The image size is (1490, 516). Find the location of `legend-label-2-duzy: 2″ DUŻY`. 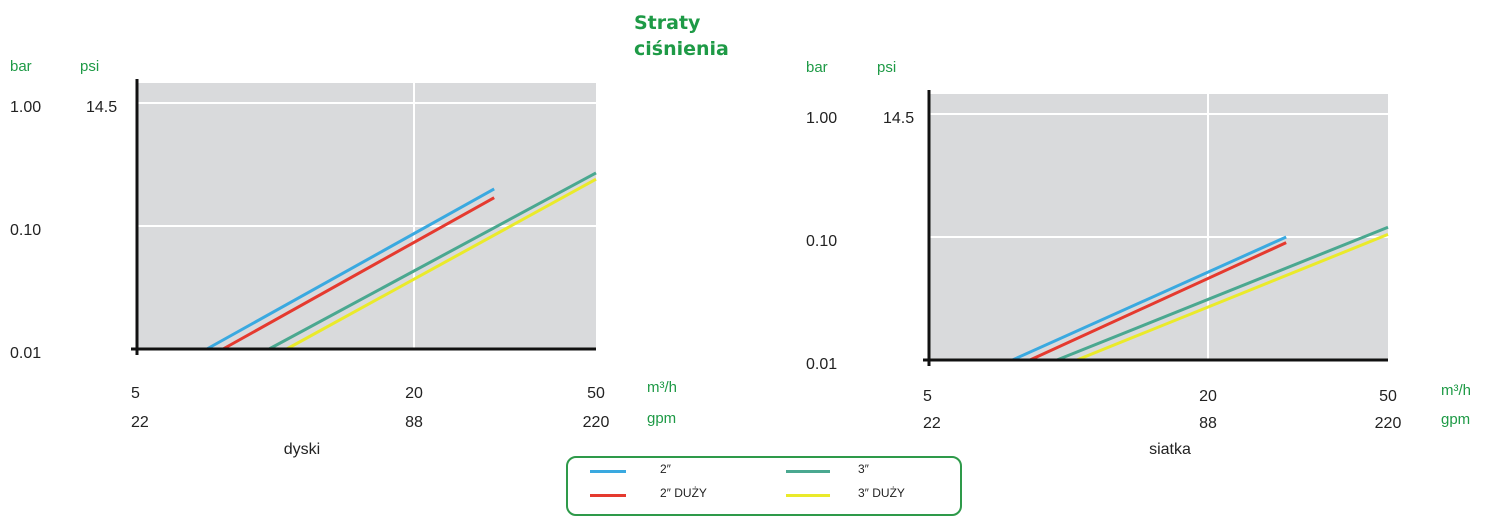

legend-label-2-duzy: 2″ DUŻY is located at coordinates (683, 493).